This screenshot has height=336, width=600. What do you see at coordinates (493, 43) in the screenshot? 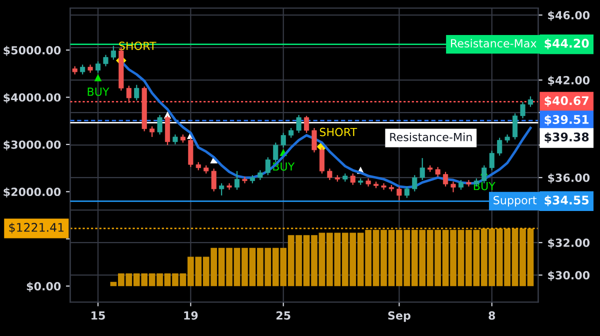
I see `ref-line-label: Resistance-Max` at bounding box center [493, 43].